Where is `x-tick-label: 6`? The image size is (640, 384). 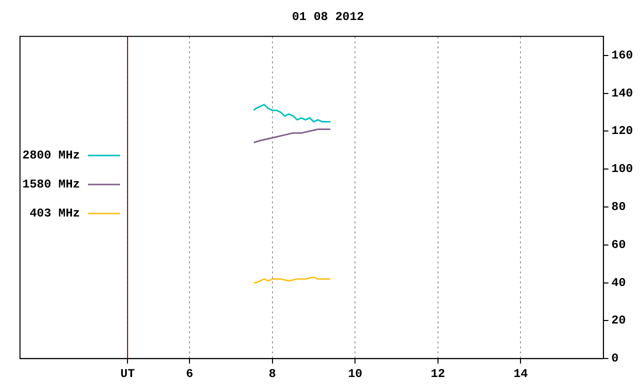
x-tick-label: 6 is located at coordinates (190, 373).